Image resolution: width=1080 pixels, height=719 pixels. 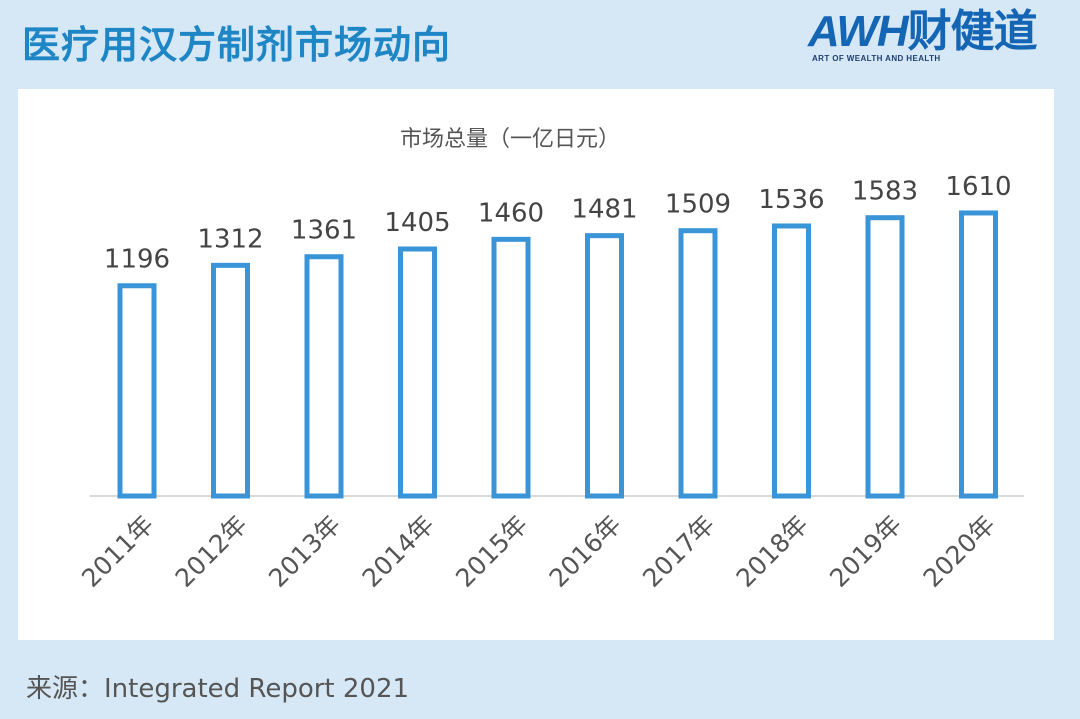 I want to click on data-label-2015年: 1460, so click(x=511, y=213).